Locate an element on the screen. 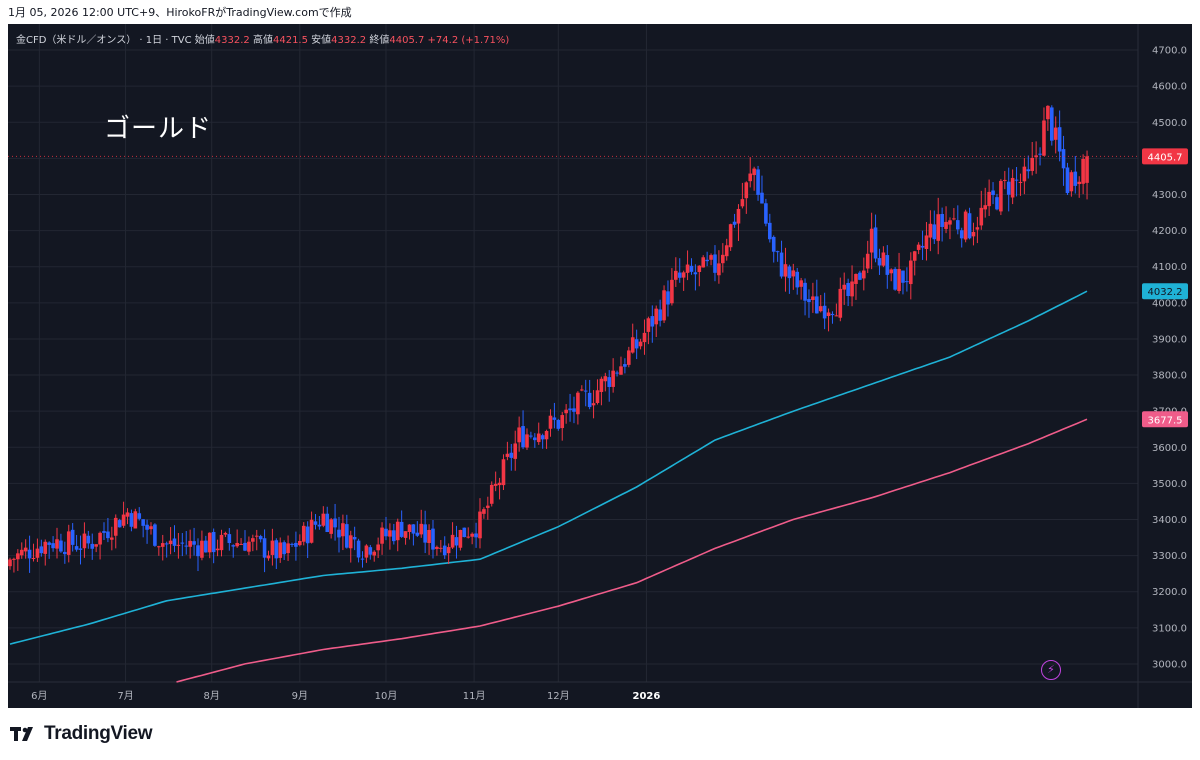 This screenshot has width=1200, height=760. y-tick-label: 4200.0 is located at coordinates (1169, 231).